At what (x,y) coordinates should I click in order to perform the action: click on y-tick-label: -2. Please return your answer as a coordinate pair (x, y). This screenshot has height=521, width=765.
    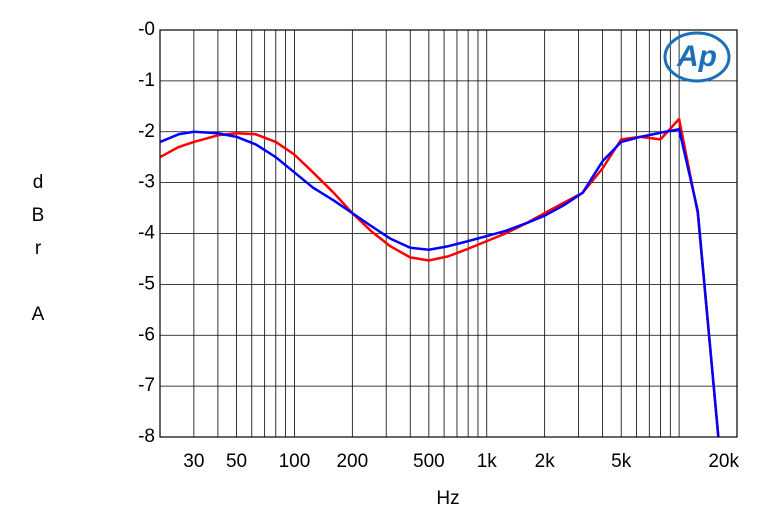
    Looking at the image, I should click on (146, 131).